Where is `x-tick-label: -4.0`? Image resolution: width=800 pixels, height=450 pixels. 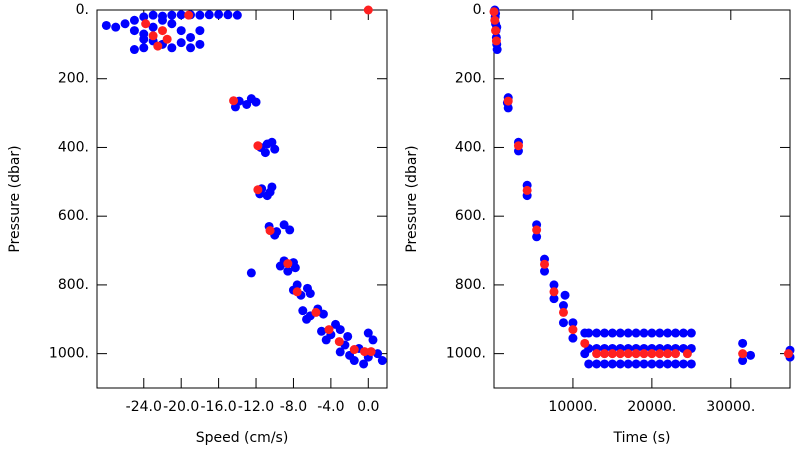
x-tick-label: -4.0 is located at coordinates (330, 407).